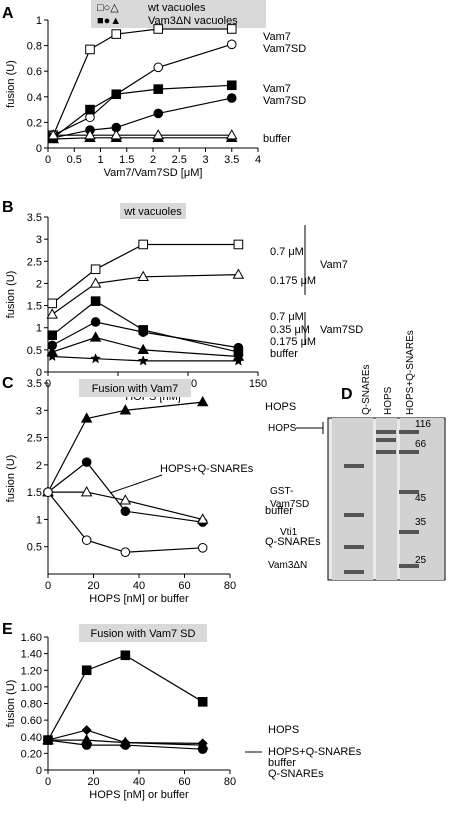 Image resolution: width=456 pixels, height=818 pixels. I want to click on annotation: 0.7 μM, so click(287, 317).